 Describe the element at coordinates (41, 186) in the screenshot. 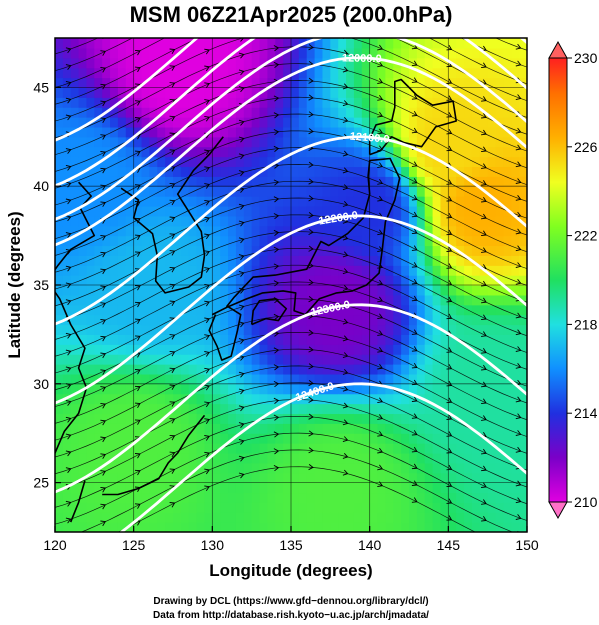

I see `y-tick-label: 40` at that location.